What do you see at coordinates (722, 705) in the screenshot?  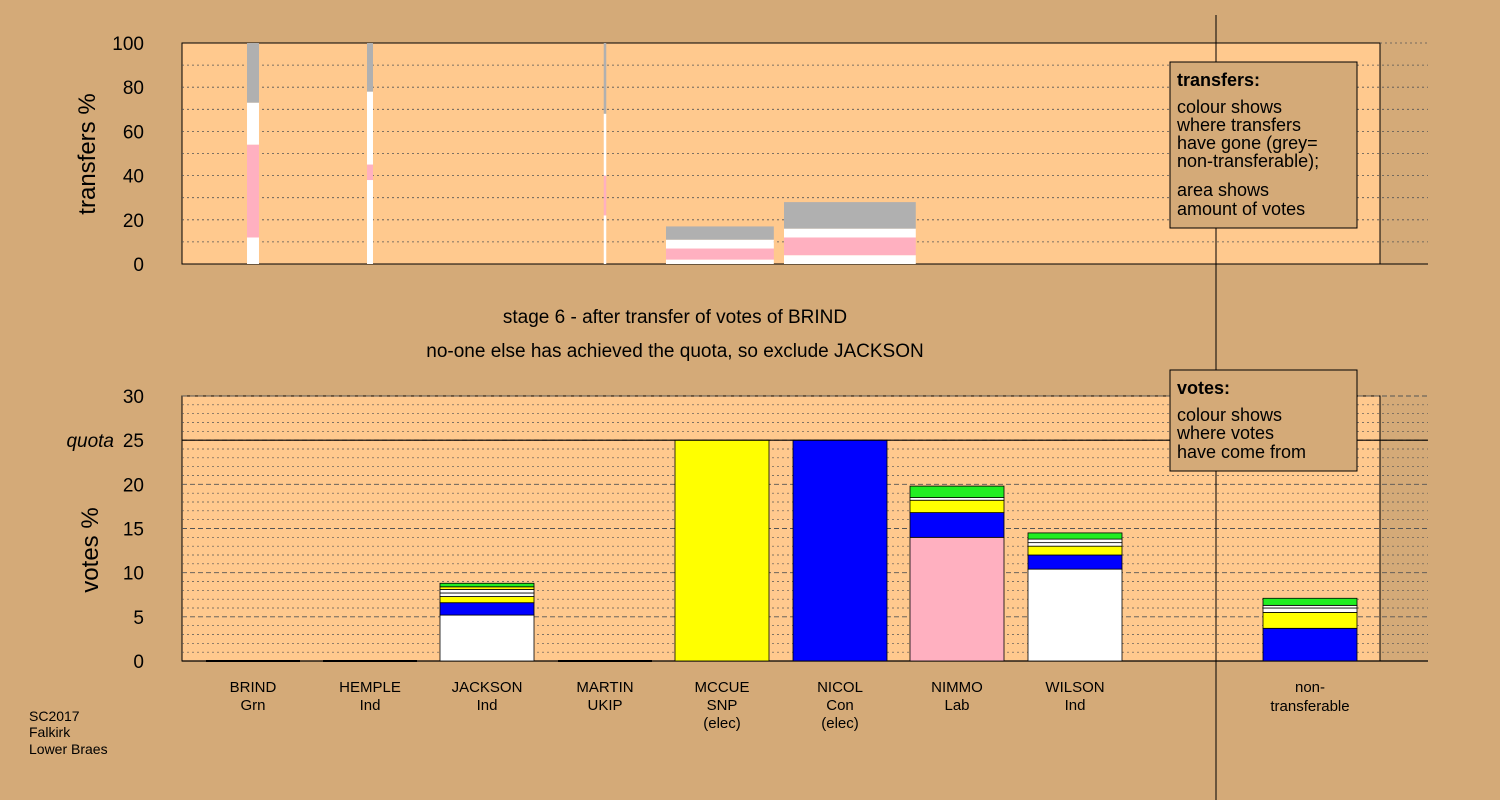 I see `candidate-party: SNP` at bounding box center [722, 705].